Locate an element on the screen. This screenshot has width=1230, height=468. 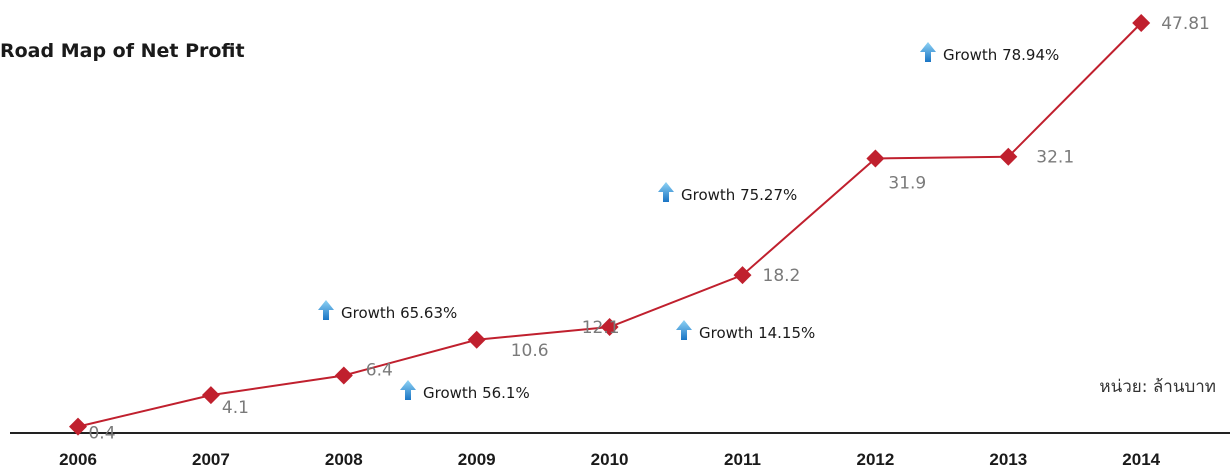
growth-annotation: Growth 14.15% is located at coordinates (745, 331).